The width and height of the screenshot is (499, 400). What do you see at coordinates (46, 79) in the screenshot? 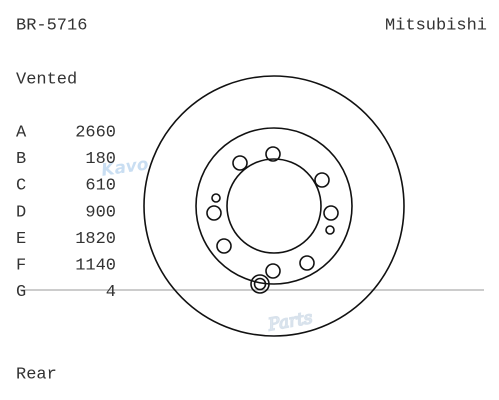
I see `disc-type: Vented` at bounding box center [46, 79].